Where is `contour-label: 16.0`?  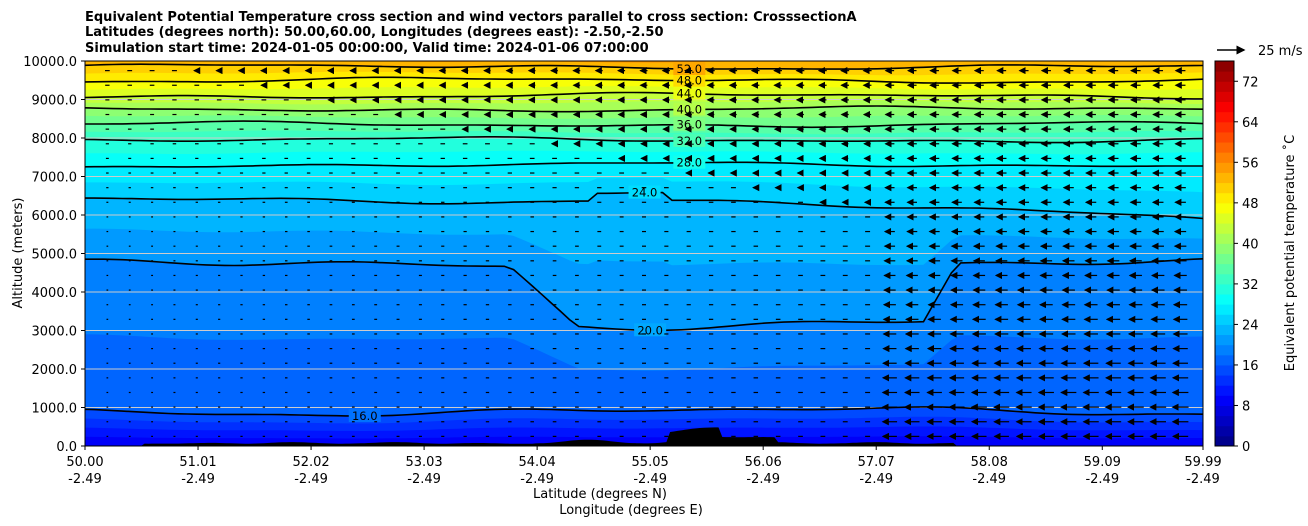 contour-label: 16.0 is located at coordinates (365, 416).